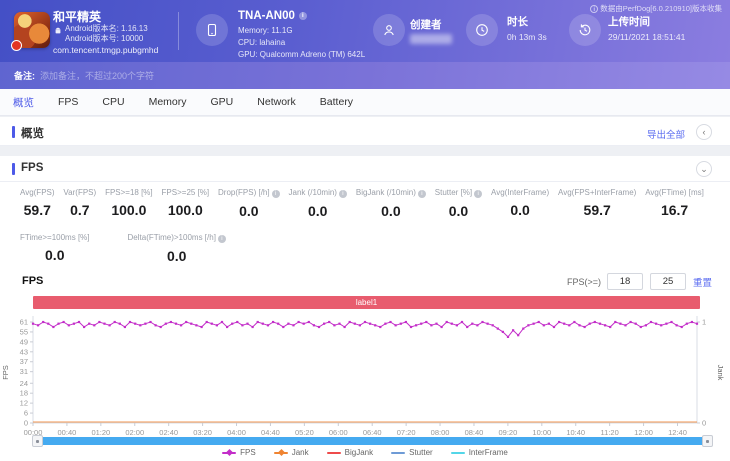 Image resolution: width=730 pixels, height=461 pixels. What do you see at coordinates (336, 102) in the screenshot?
I see `tab-battery: Battery` at bounding box center [336, 102].